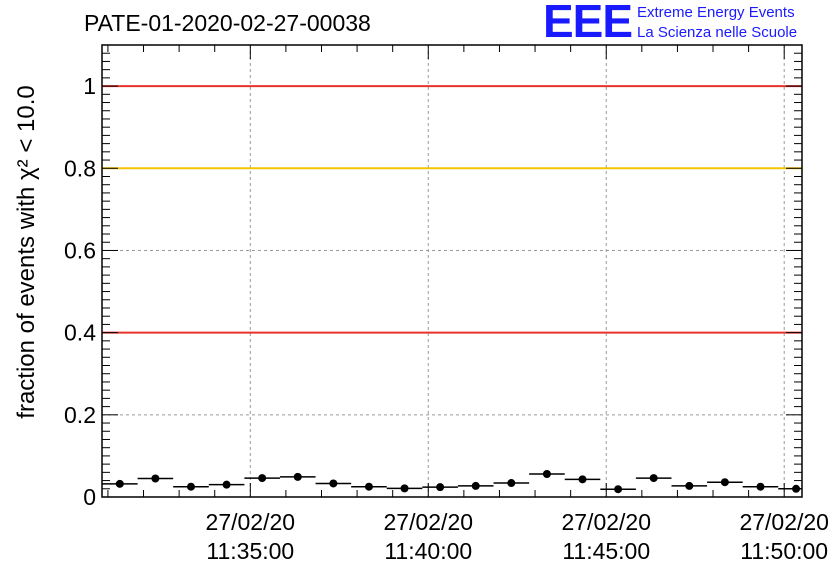  Describe the element at coordinates (717, 32) in the screenshot. I see `logo-line-2: La Scienza nelle Scuole` at that location.